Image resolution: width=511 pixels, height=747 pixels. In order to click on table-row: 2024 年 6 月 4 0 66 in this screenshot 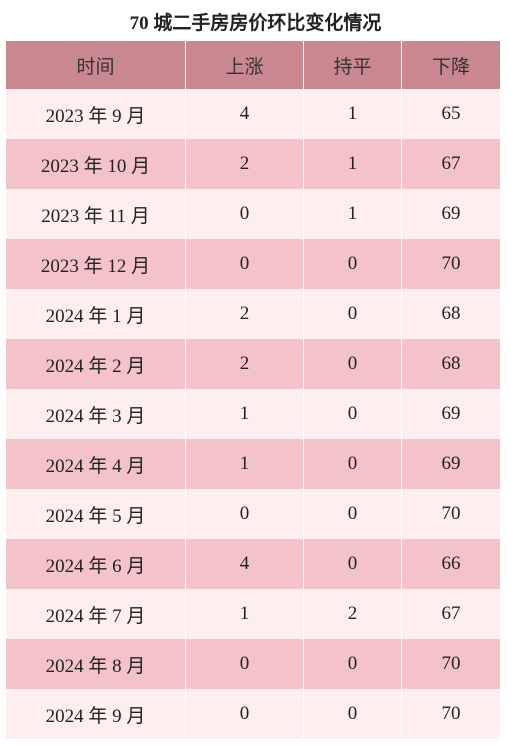, I will do `click(253, 564)`.